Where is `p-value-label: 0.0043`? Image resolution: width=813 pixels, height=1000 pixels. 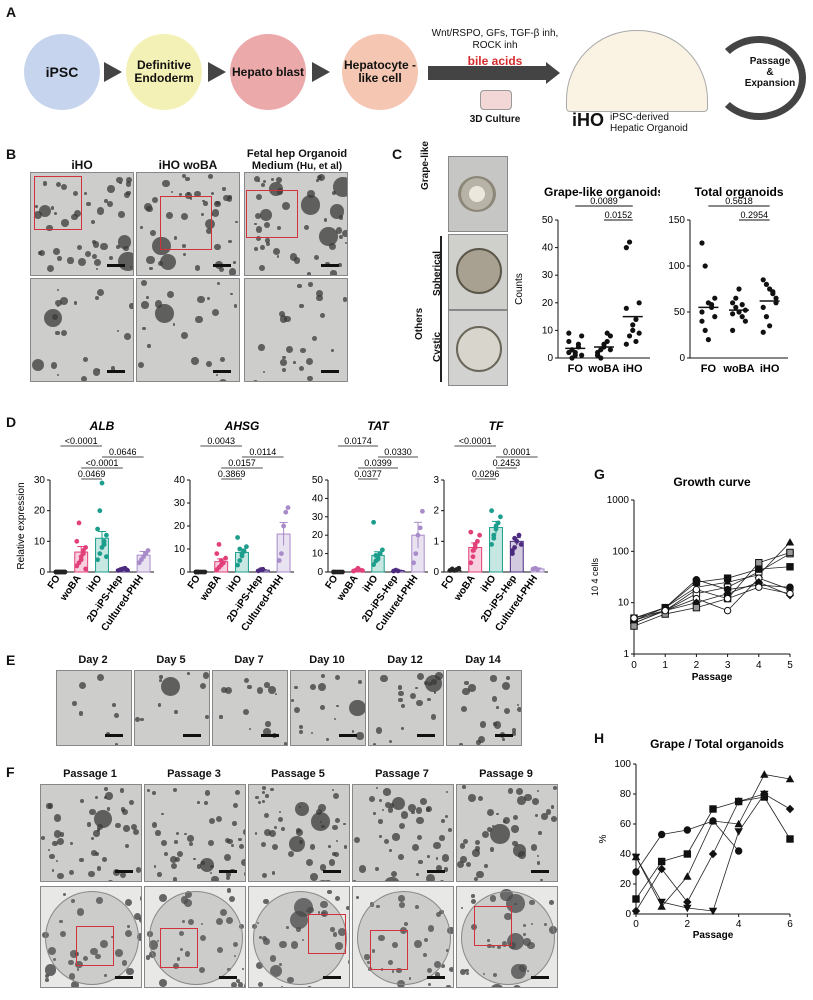
p-value-label: 0.0043 is located at coordinates (221, 441).